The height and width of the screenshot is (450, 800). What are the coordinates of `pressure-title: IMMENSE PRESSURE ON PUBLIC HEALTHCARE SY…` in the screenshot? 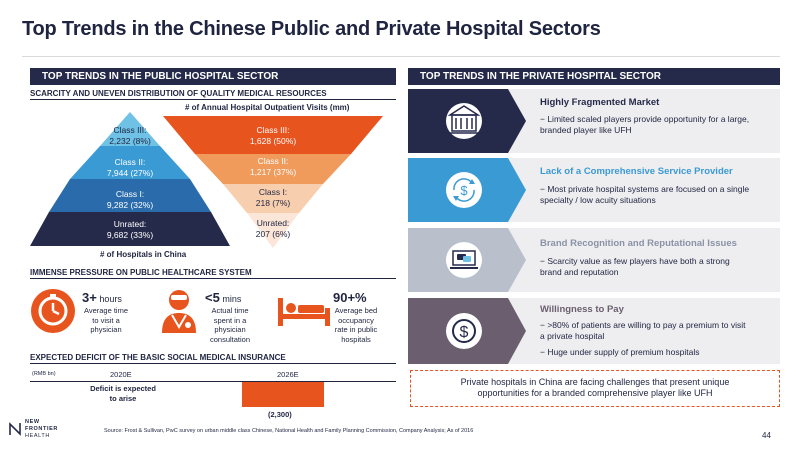 It's located at (141, 272).